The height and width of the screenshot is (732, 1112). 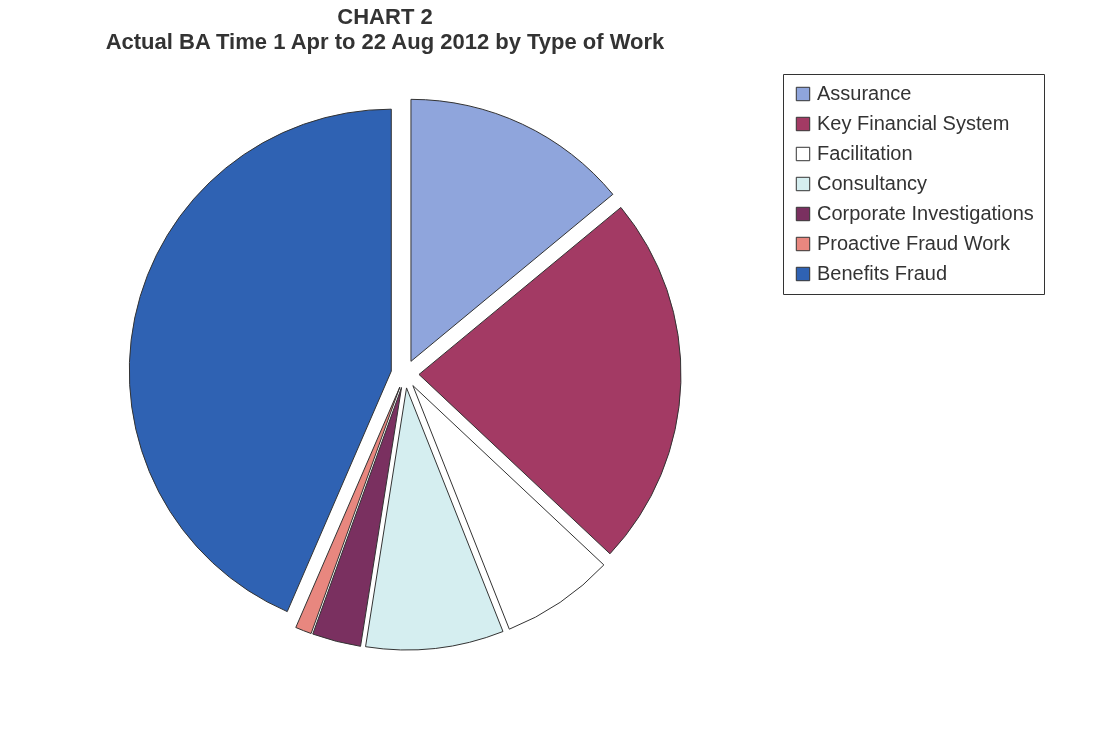 What do you see at coordinates (385, 41) in the screenshot?
I see `chart-subtitle: Actual BA Time 1 Apr to 22 Aug 2012 by Type of Work` at bounding box center [385, 41].